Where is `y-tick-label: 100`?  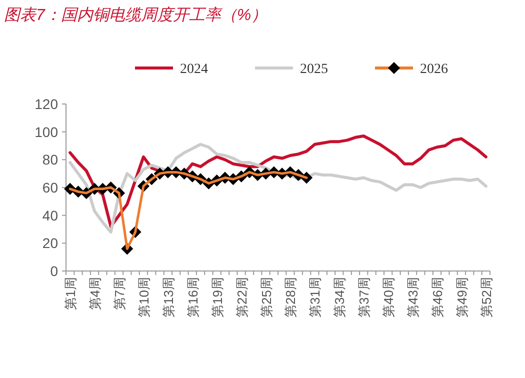 y-tick-label: 100 is located at coordinates (46, 132).